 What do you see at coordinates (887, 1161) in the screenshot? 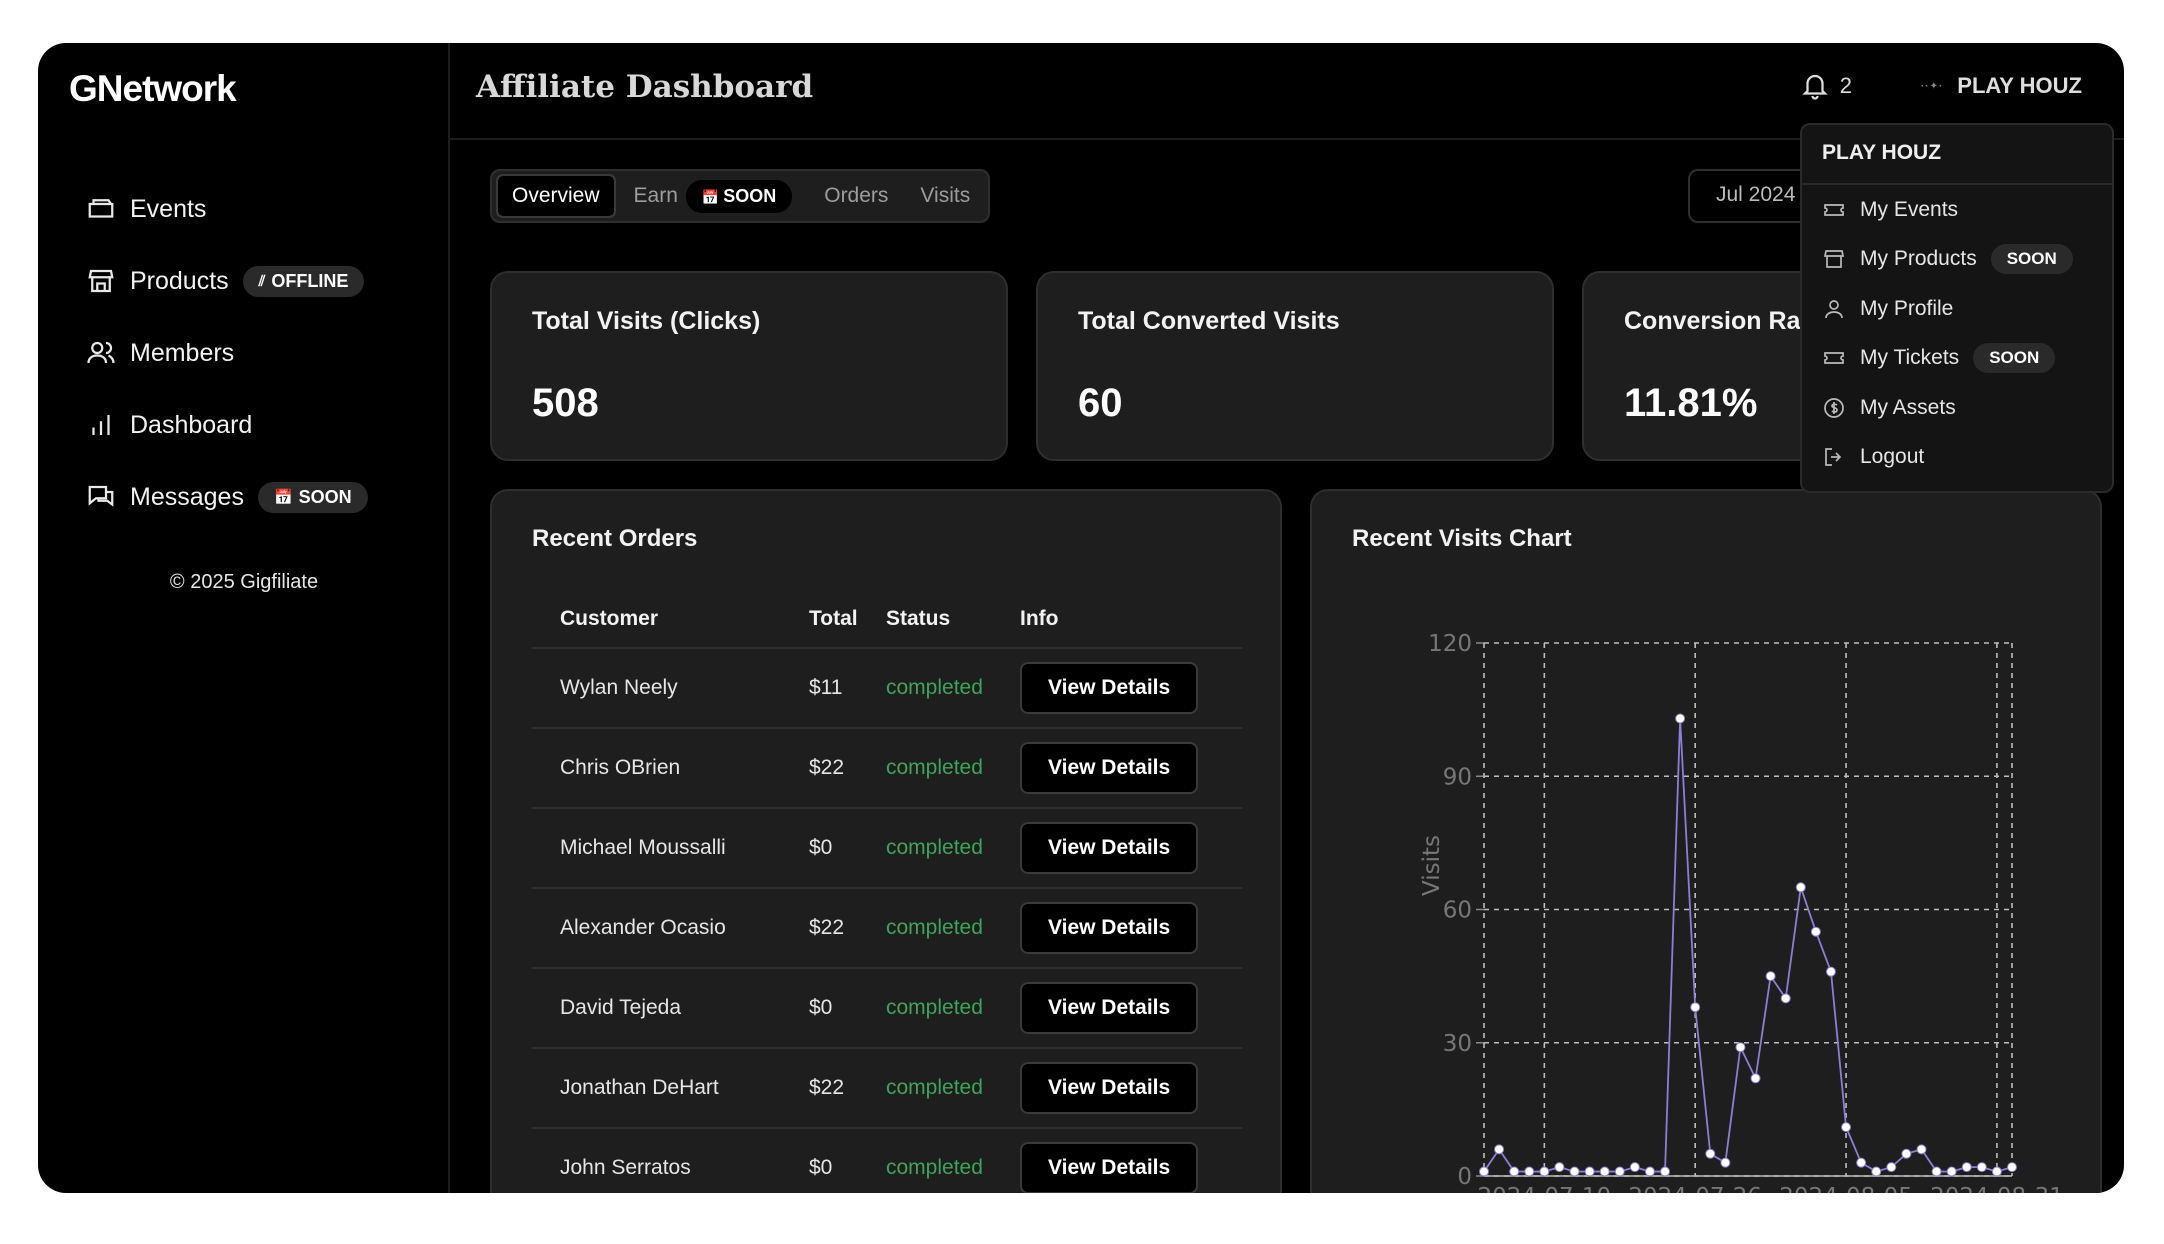
I see `table-row: John Serratos $0 completed View Details` at bounding box center [887, 1161].